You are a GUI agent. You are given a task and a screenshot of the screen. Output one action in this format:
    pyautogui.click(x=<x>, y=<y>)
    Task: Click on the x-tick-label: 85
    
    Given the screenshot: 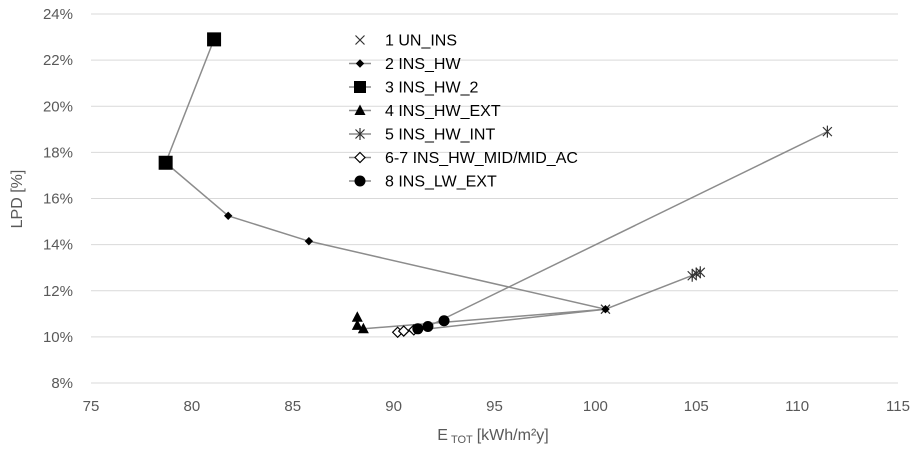 What is the action you would take?
    pyautogui.click(x=292, y=406)
    